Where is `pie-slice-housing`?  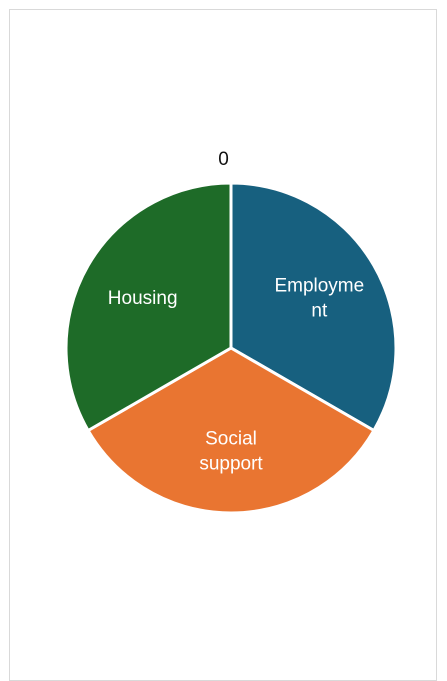
pie-slice-housing is located at coordinates (148, 306).